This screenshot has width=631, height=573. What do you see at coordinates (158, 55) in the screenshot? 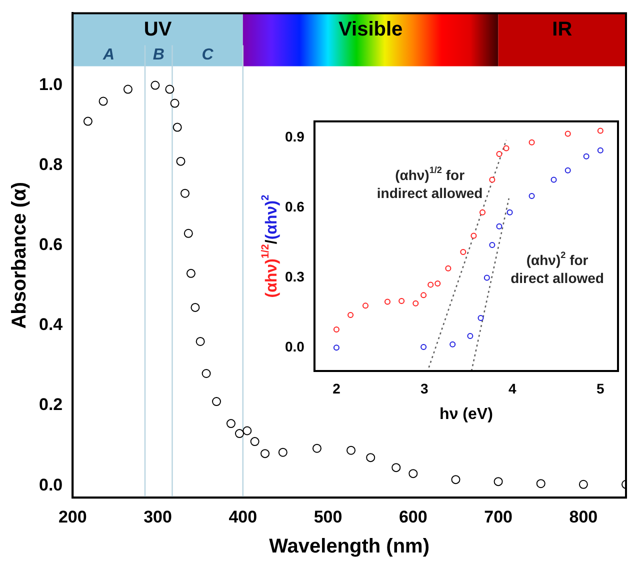
I see `annotation: B` at bounding box center [158, 55].